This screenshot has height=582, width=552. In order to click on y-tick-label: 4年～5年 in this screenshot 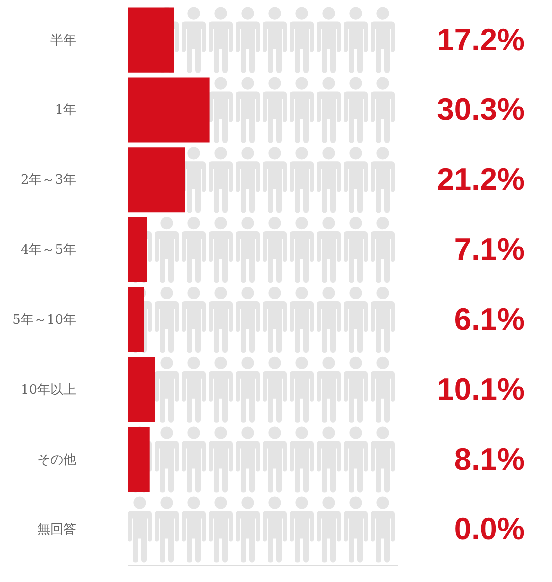, I will do `click(48, 250)`.